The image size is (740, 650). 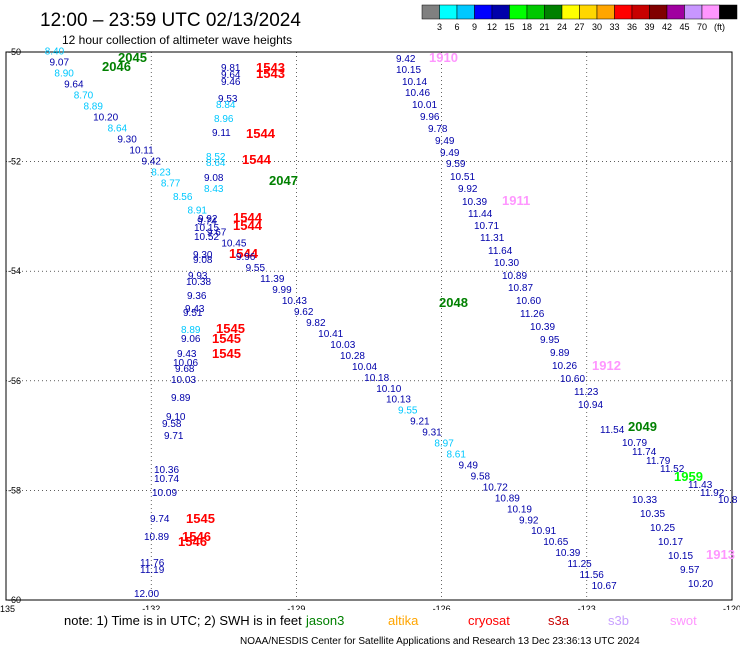 I want to click on swh-value-label: 8.56, so click(x=183, y=197).